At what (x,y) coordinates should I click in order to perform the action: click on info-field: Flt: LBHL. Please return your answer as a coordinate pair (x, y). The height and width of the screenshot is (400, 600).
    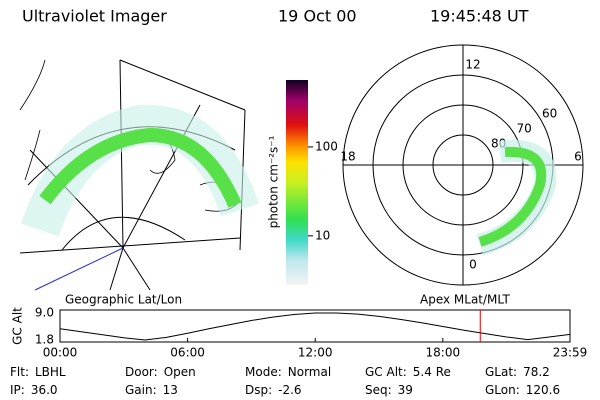
    Looking at the image, I should click on (38, 372).